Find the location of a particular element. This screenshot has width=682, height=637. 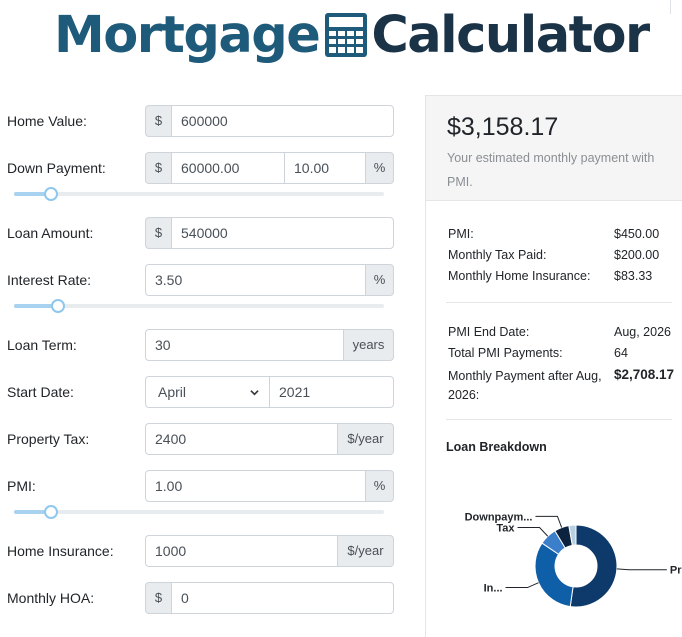

calculator-icon is located at coordinates (346, 35).